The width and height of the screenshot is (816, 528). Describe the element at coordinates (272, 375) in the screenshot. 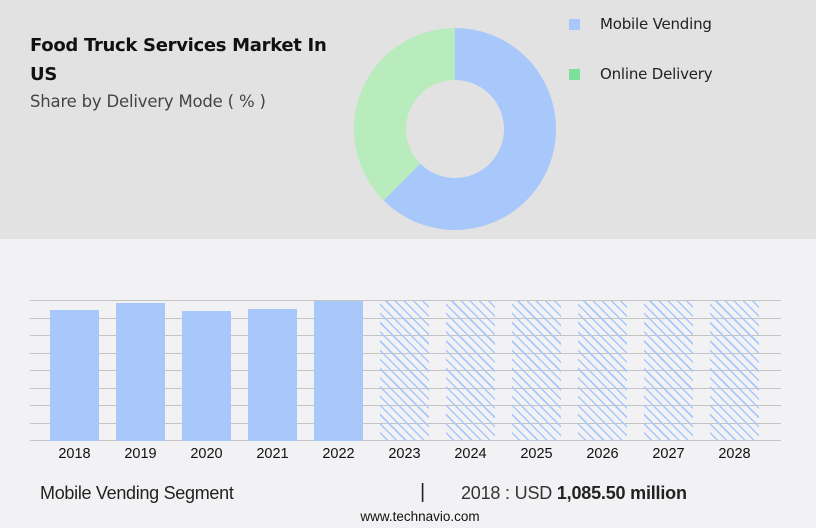

I see `bar-2021` at that location.